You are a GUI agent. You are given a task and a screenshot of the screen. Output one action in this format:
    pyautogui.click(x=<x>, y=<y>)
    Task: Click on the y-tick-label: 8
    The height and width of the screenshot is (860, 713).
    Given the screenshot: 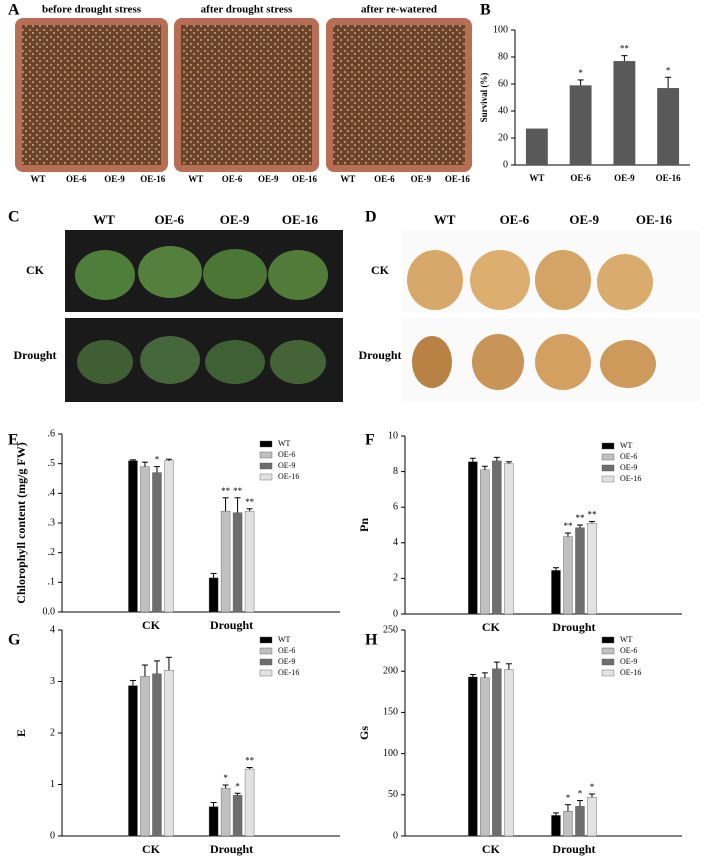 What is the action you would take?
    pyautogui.click(x=395, y=471)
    